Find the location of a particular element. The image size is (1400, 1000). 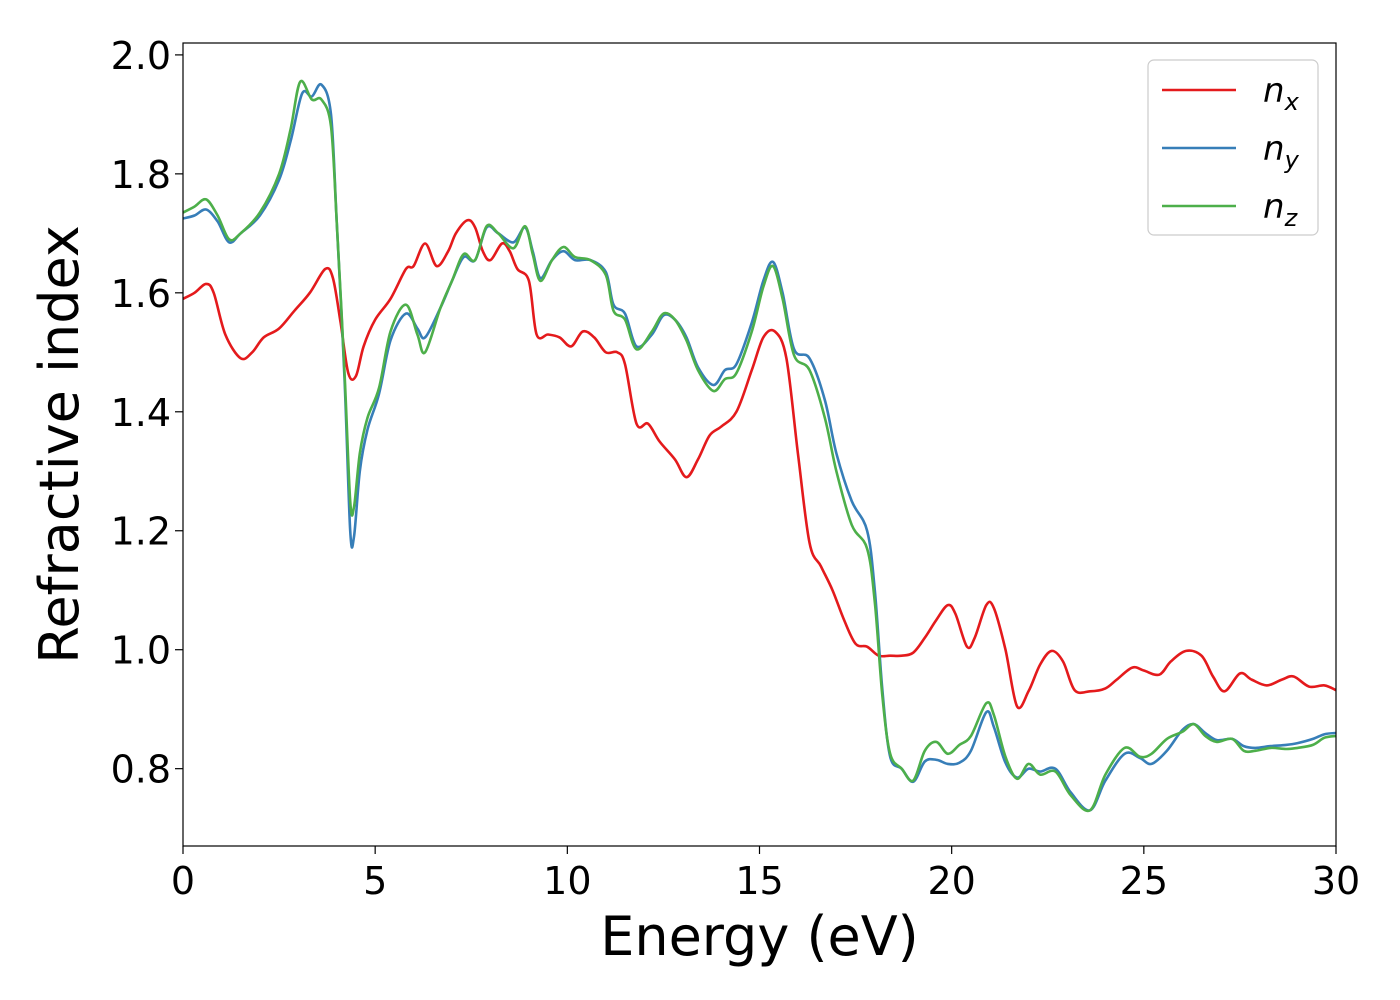

y-axis-title: Refractive index is located at coordinates (59, 444).